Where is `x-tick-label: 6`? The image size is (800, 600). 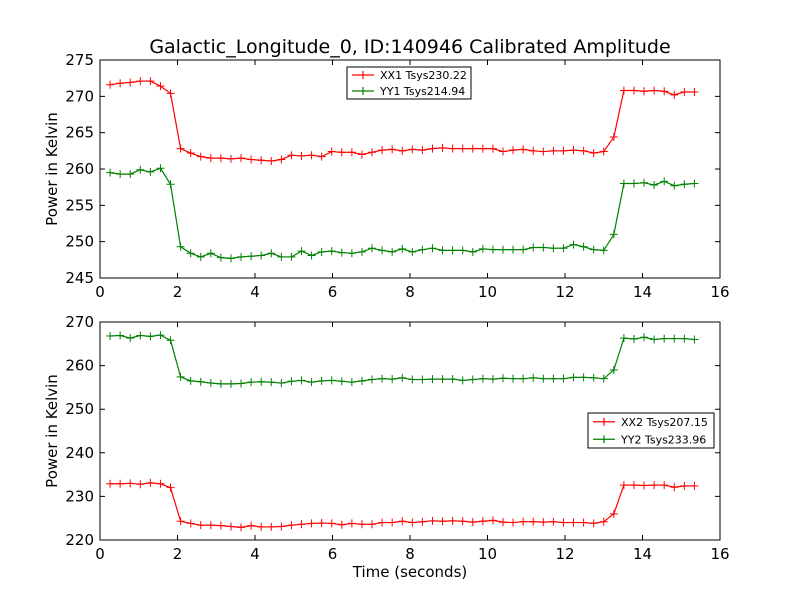
x-tick-label: 6 is located at coordinates (333, 292).